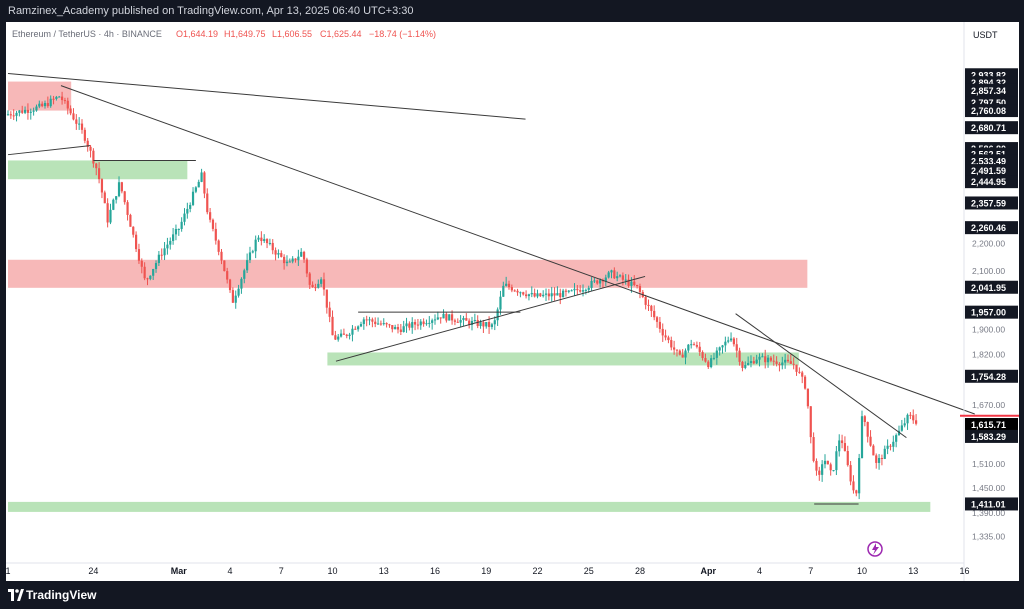 Image resolution: width=1024 pixels, height=609 pixels. Describe the element at coordinates (988, 228) in the screenshot. I see `price-label-text: 2,260.46` at that location.